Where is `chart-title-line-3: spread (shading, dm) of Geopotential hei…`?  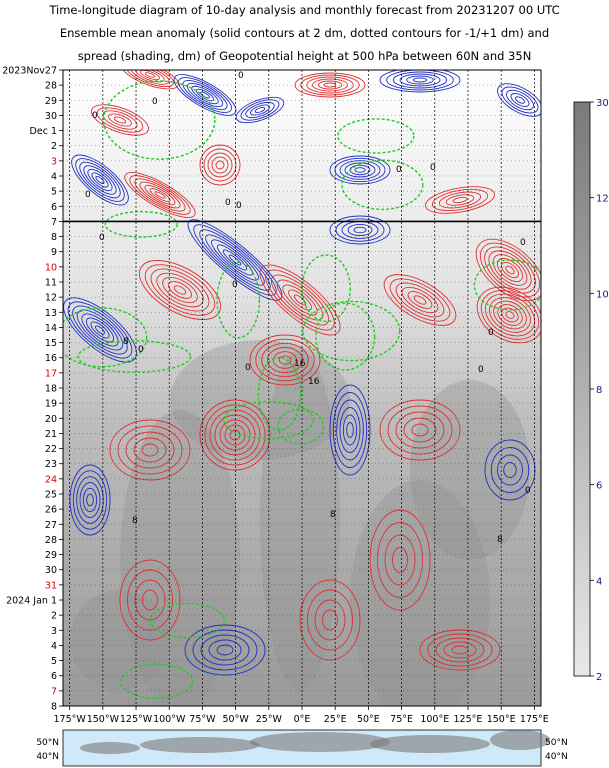 chart-title-line-3: spread (shading, dm) of Geopotential hei… is located at coordinates (304, 56).